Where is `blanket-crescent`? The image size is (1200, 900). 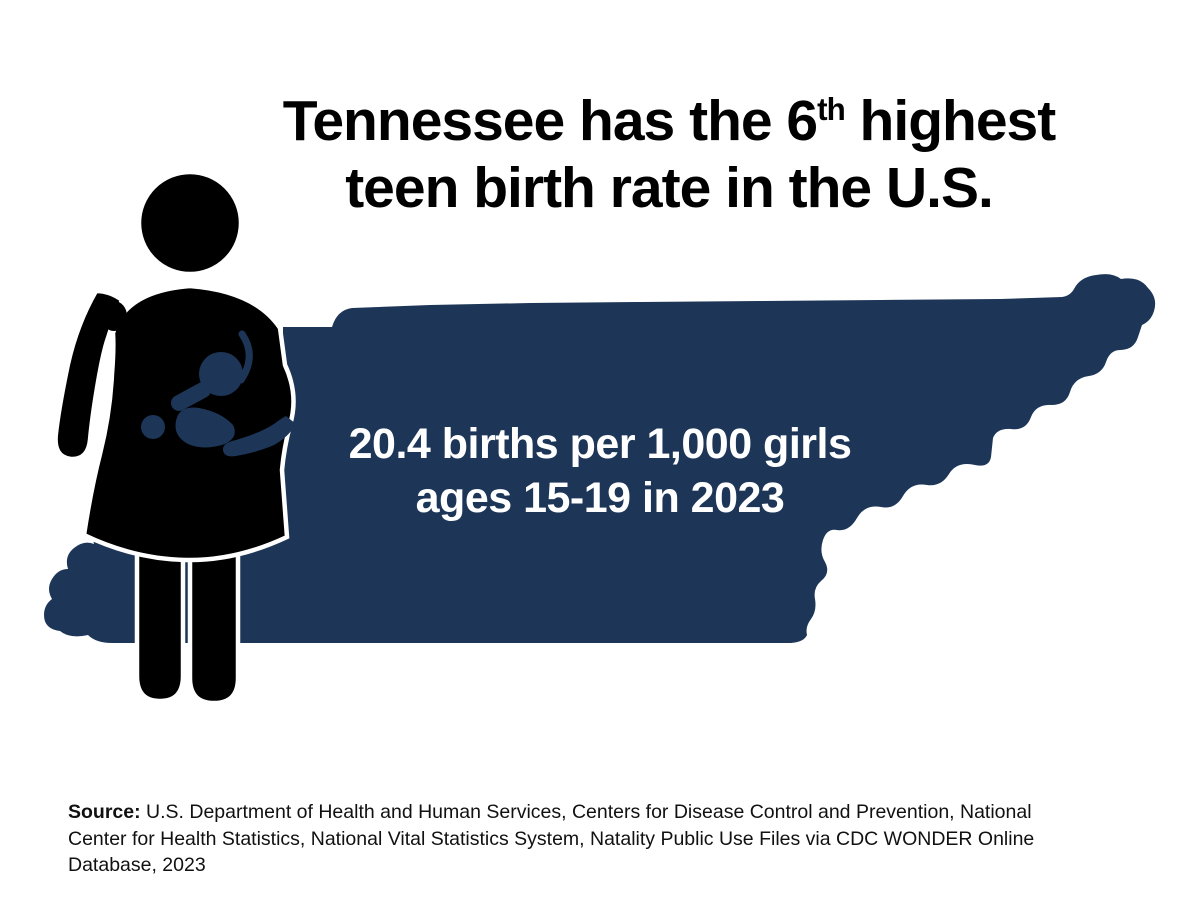
blanket-crescent is located at coordinates (245, 357).